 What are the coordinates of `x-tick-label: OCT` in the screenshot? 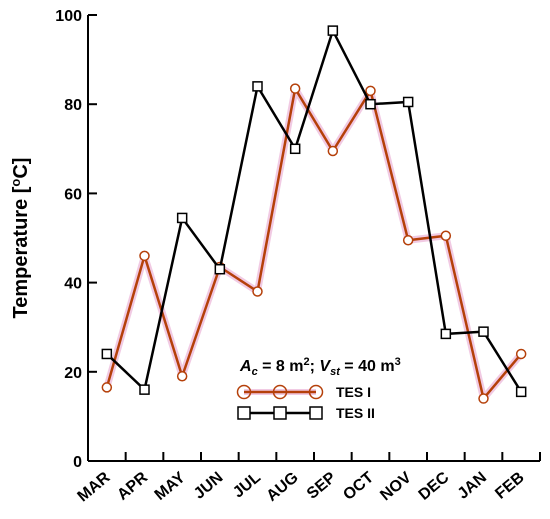 It's located at (358, 486).